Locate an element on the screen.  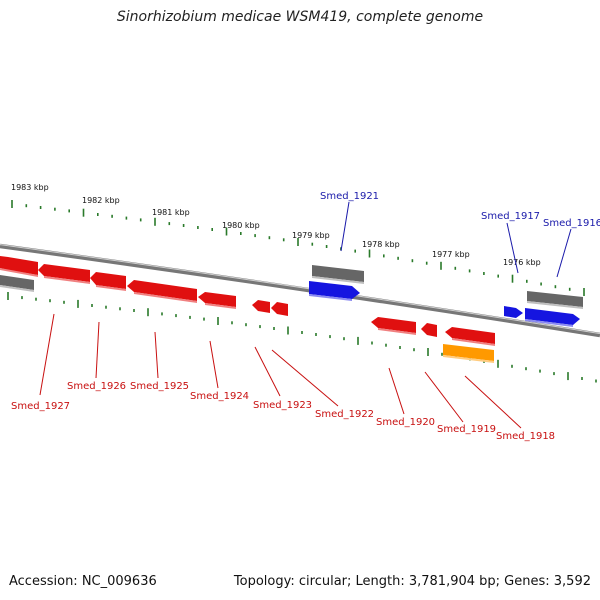
lower-scale-ticks is located at coordinates (302, 337).